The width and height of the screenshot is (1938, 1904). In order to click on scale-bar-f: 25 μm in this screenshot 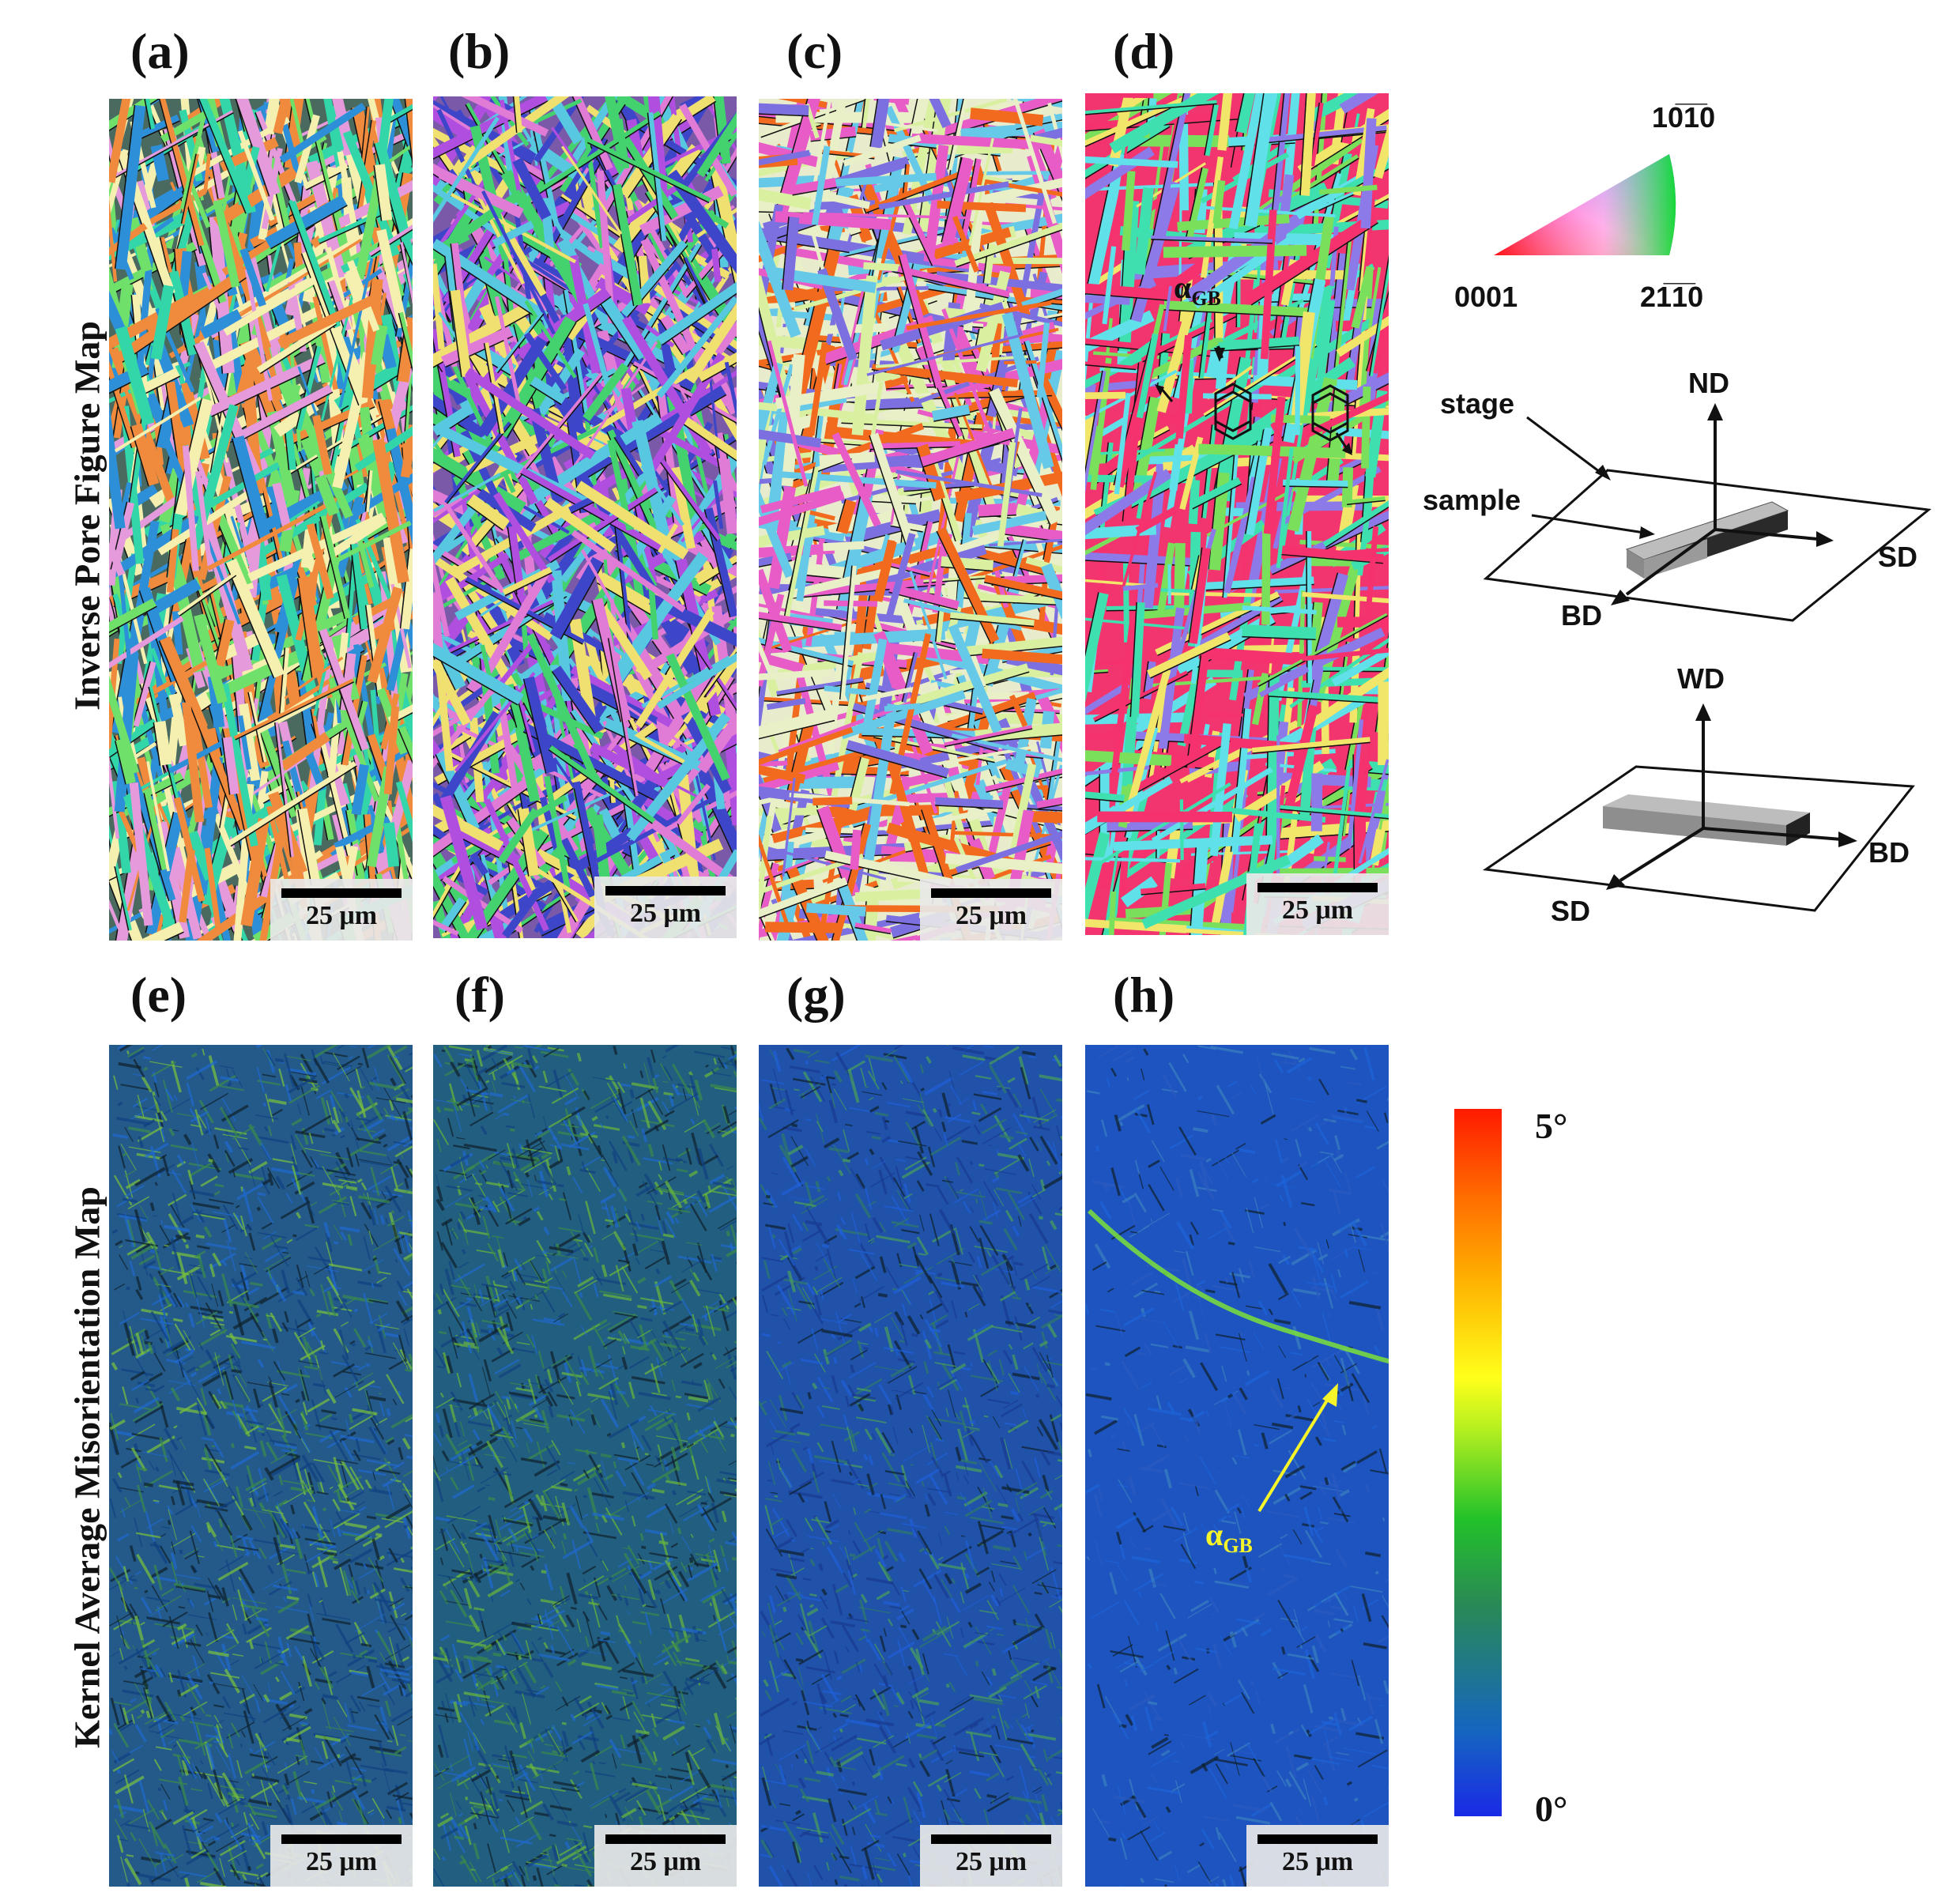, I will do `click(665, 1856)`.